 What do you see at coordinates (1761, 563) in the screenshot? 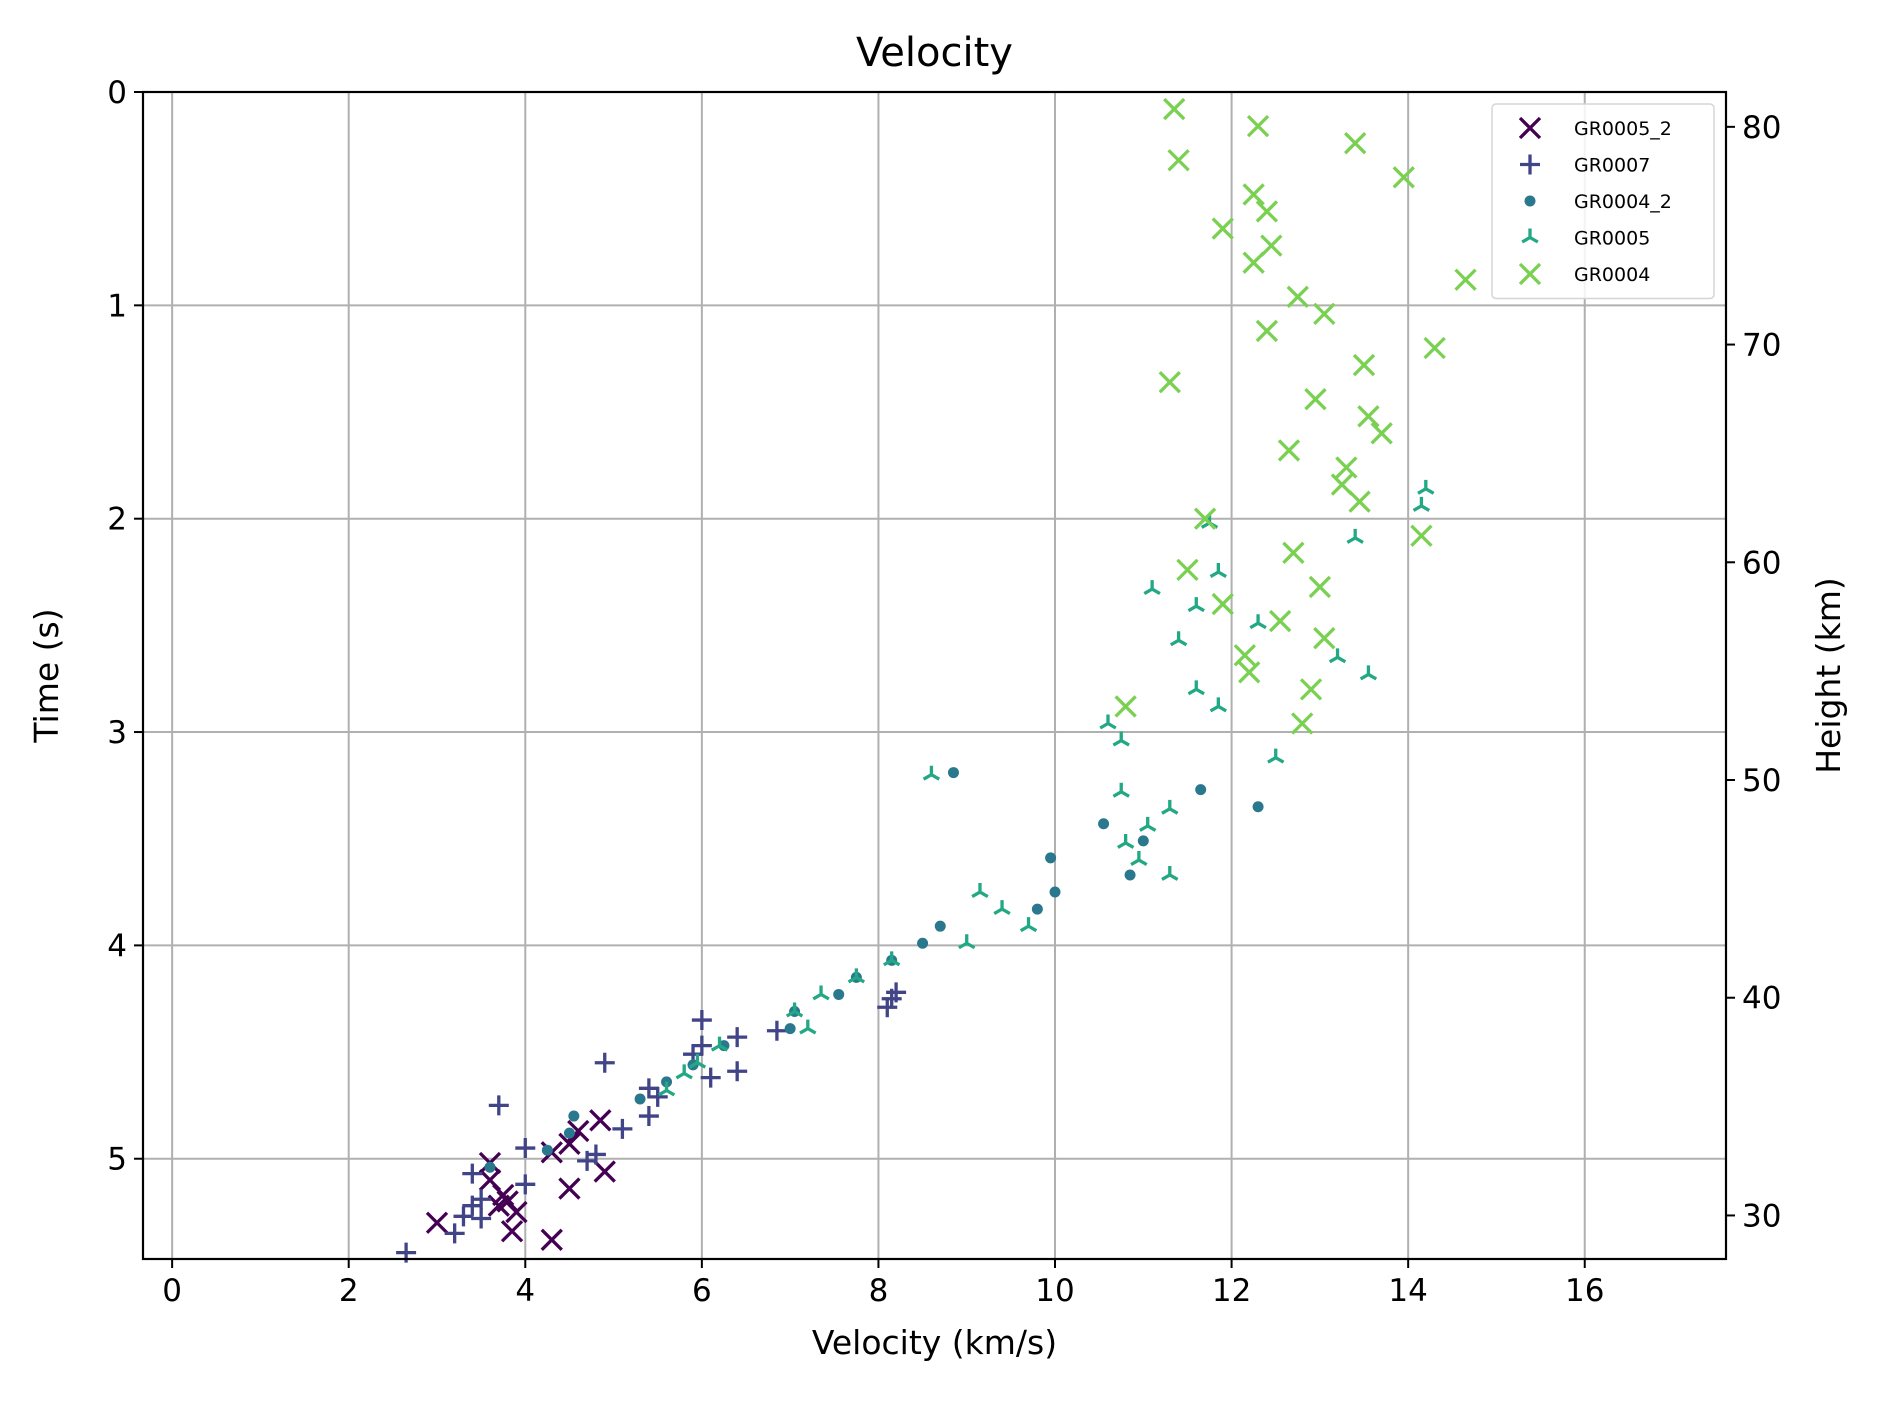
I see `y2-tick-label: 60` at bounding box center [1761, 563].